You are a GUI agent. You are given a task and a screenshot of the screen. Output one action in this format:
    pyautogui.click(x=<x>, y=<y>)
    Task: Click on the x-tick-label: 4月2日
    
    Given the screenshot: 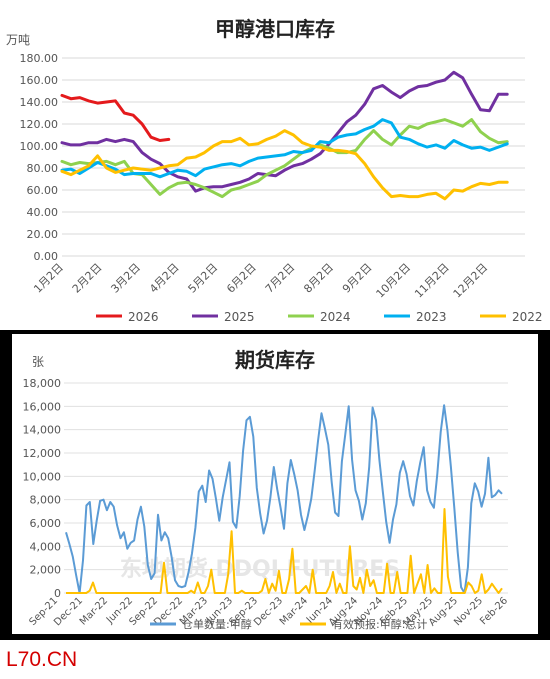 What is the action you would take?
    pyautogui.click(x=164, y=278)
    